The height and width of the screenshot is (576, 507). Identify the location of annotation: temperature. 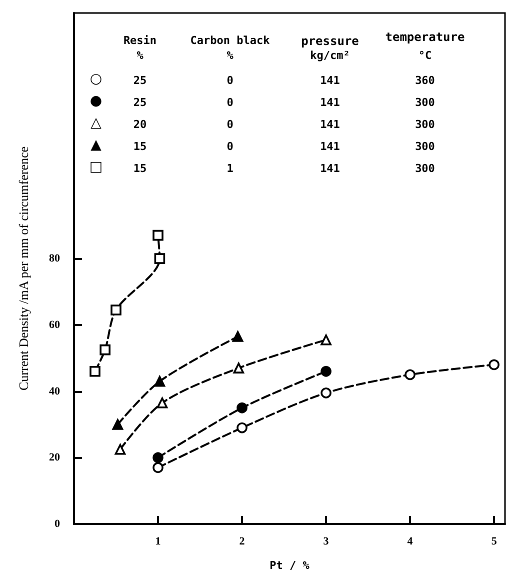
(425, 37).